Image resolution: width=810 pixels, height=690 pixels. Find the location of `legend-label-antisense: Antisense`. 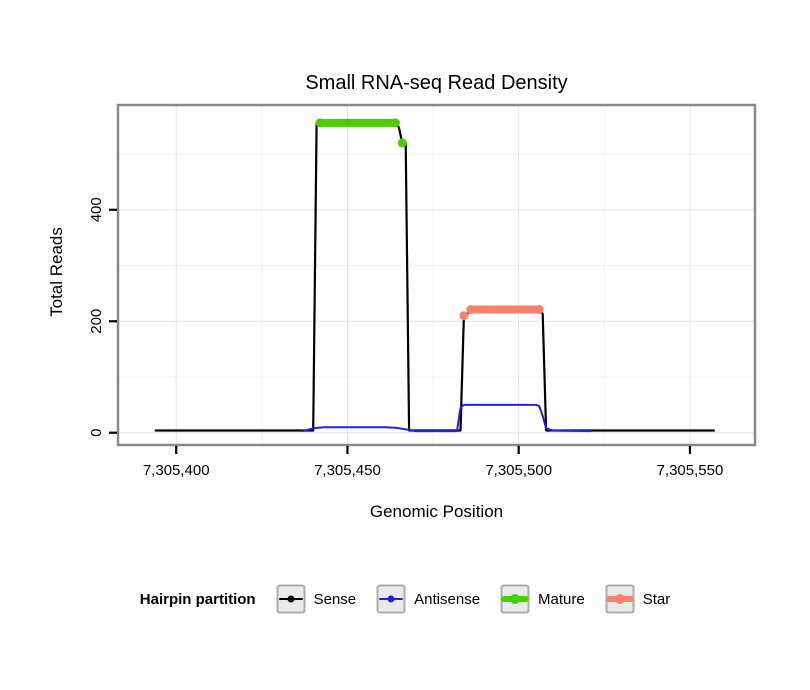

legend-label-antisense: Antisense is located at coordinates (447, 599).